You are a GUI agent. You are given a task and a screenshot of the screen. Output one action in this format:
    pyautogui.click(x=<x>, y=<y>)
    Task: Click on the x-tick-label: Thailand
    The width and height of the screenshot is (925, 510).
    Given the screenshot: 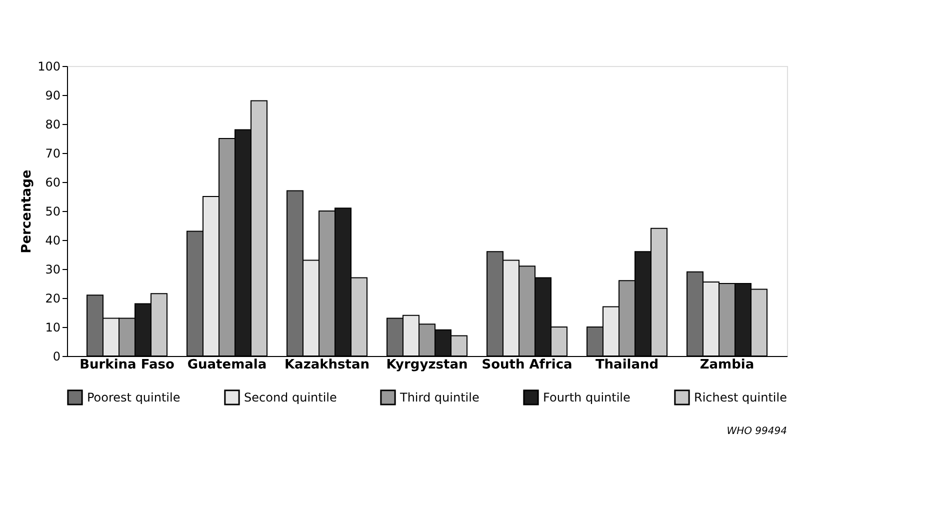 What is the action you would take?
    pyautogui.click(x=627, y=365)
    